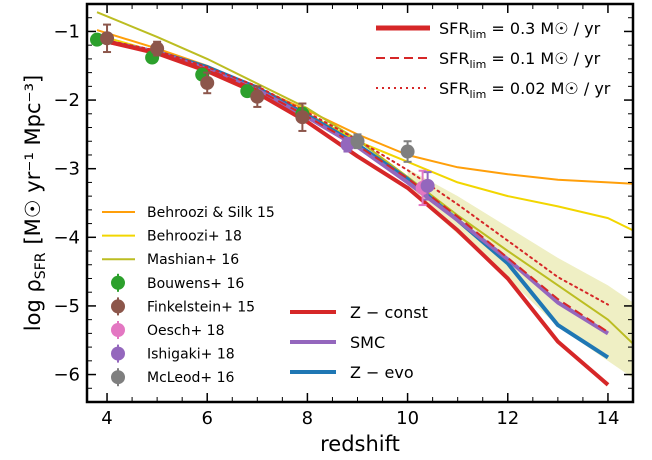 Image resolution: width=652 pixels, height=460 pixels. What do you see at coordinates (66, 306) in the screenshot?
I see `y-tick-label: −5` at bounding box center [66, 306].